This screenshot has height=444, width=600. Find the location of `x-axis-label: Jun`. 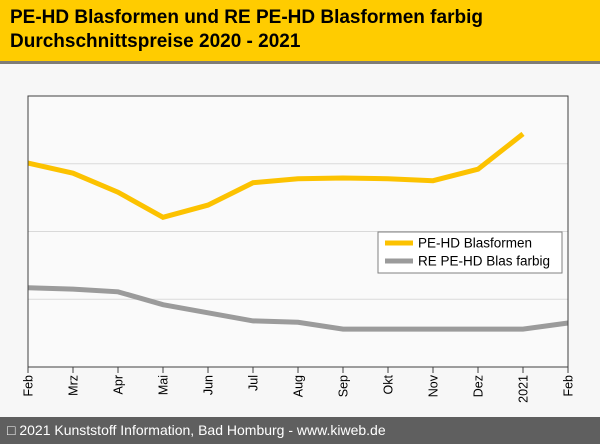

x-axis-label: Jun is located at coordinates (209, 385).